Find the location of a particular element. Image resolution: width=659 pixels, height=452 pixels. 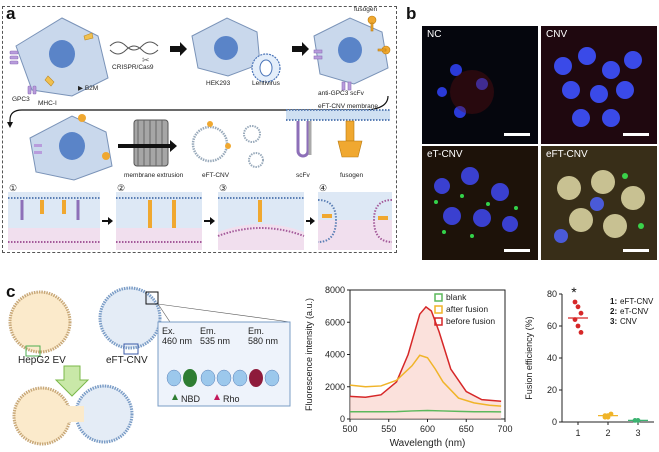

micrograph-eftcnv-title: eFT-CNV is located at coordinates (567, 154).